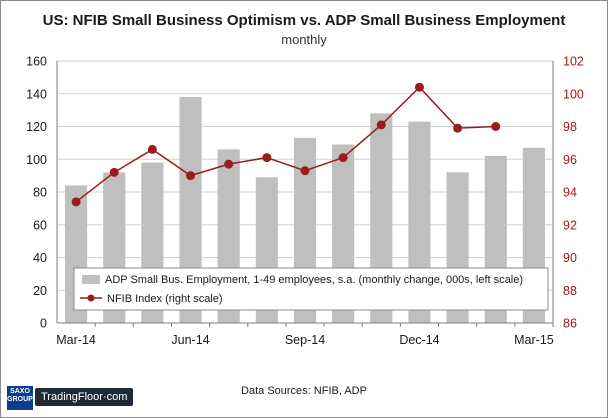  What do you see at coordinates (570, 193) in the screenshot?
I see `right-tick-label: 94` at bounding box center [570, 193].